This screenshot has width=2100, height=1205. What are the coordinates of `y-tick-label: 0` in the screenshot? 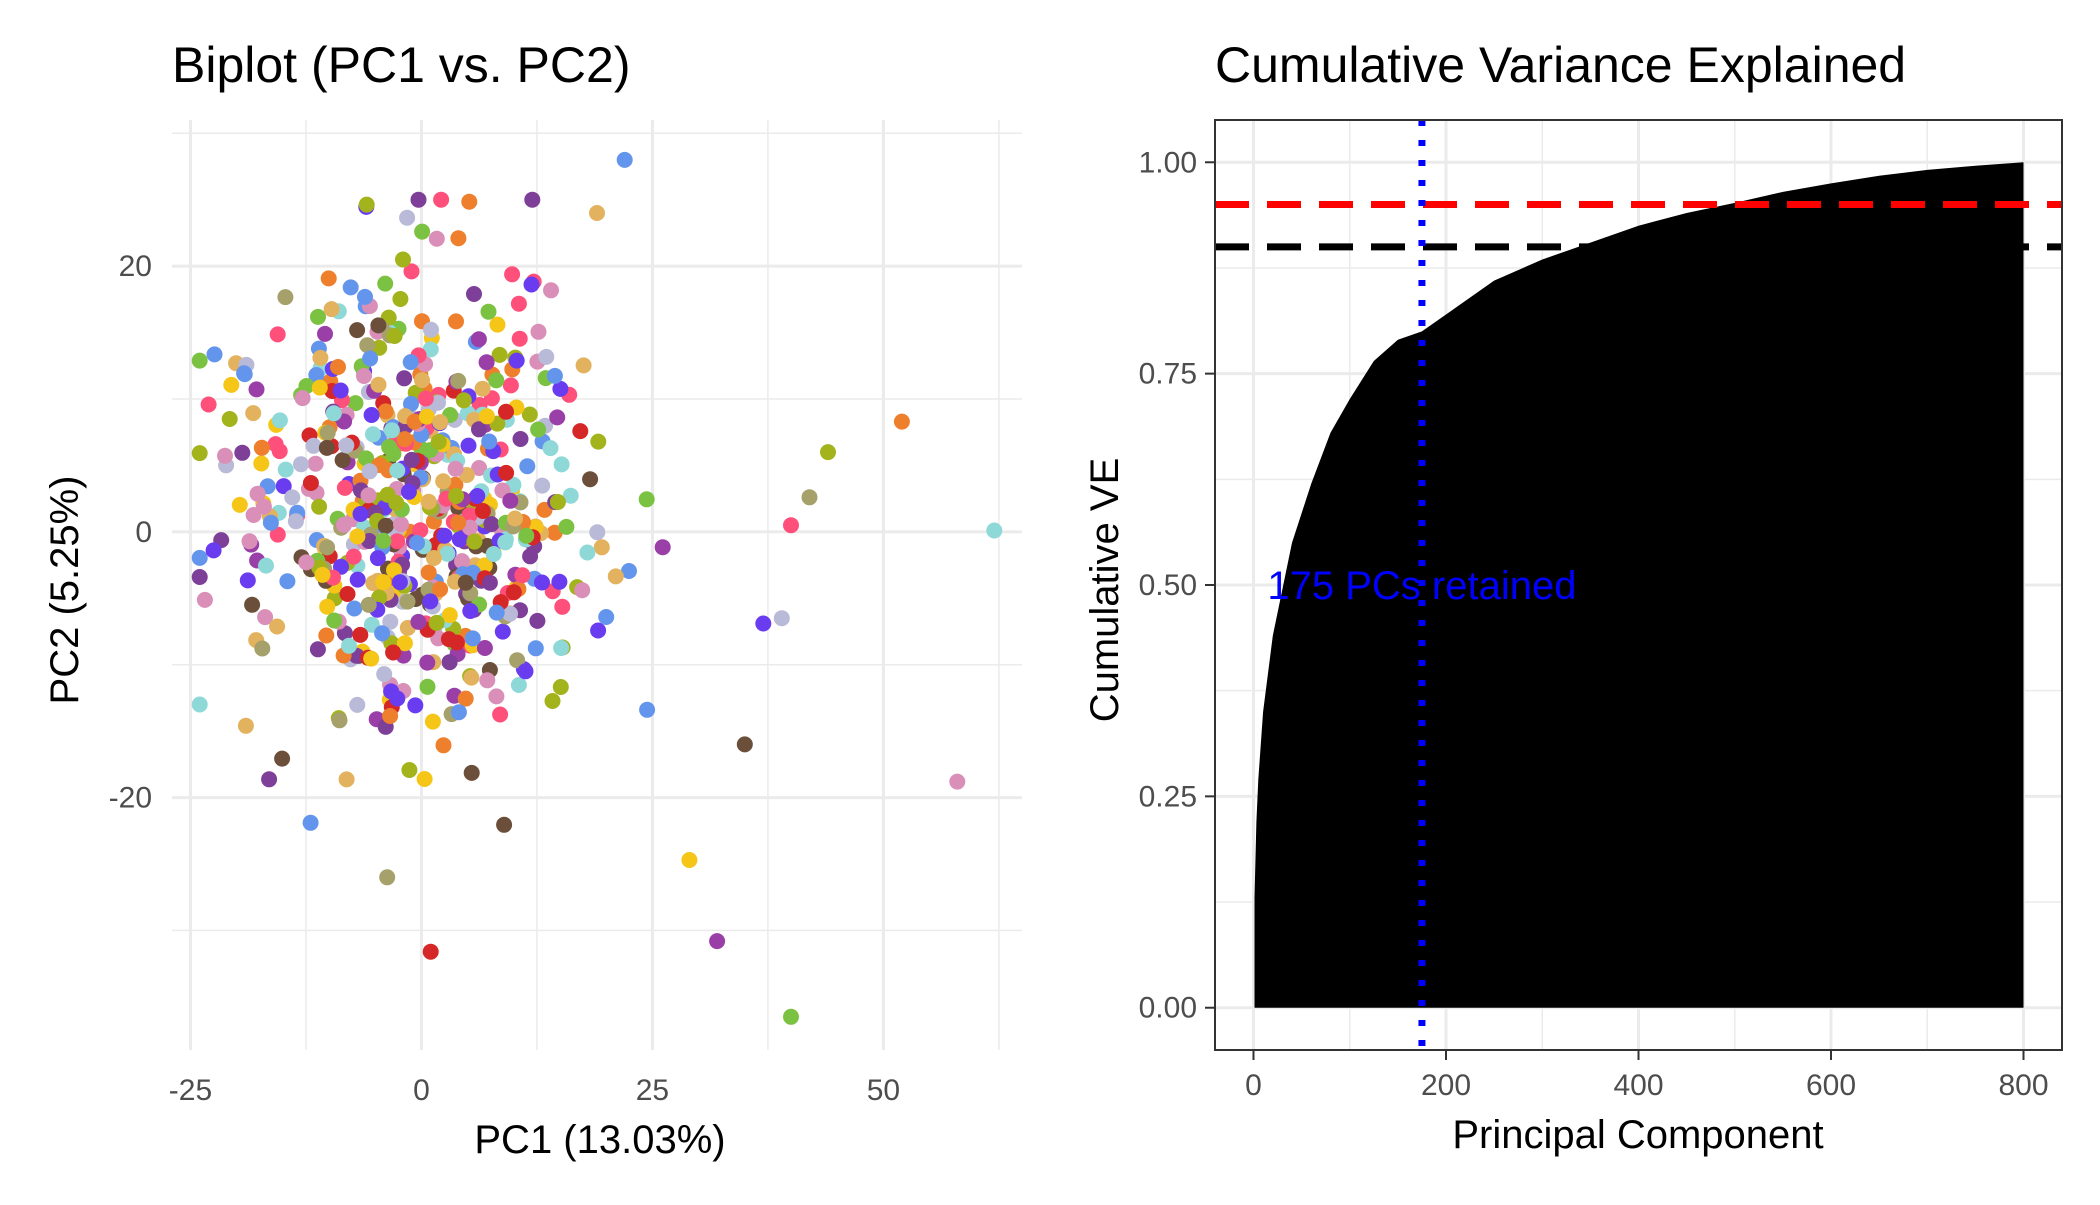 It's located at (143, 532).